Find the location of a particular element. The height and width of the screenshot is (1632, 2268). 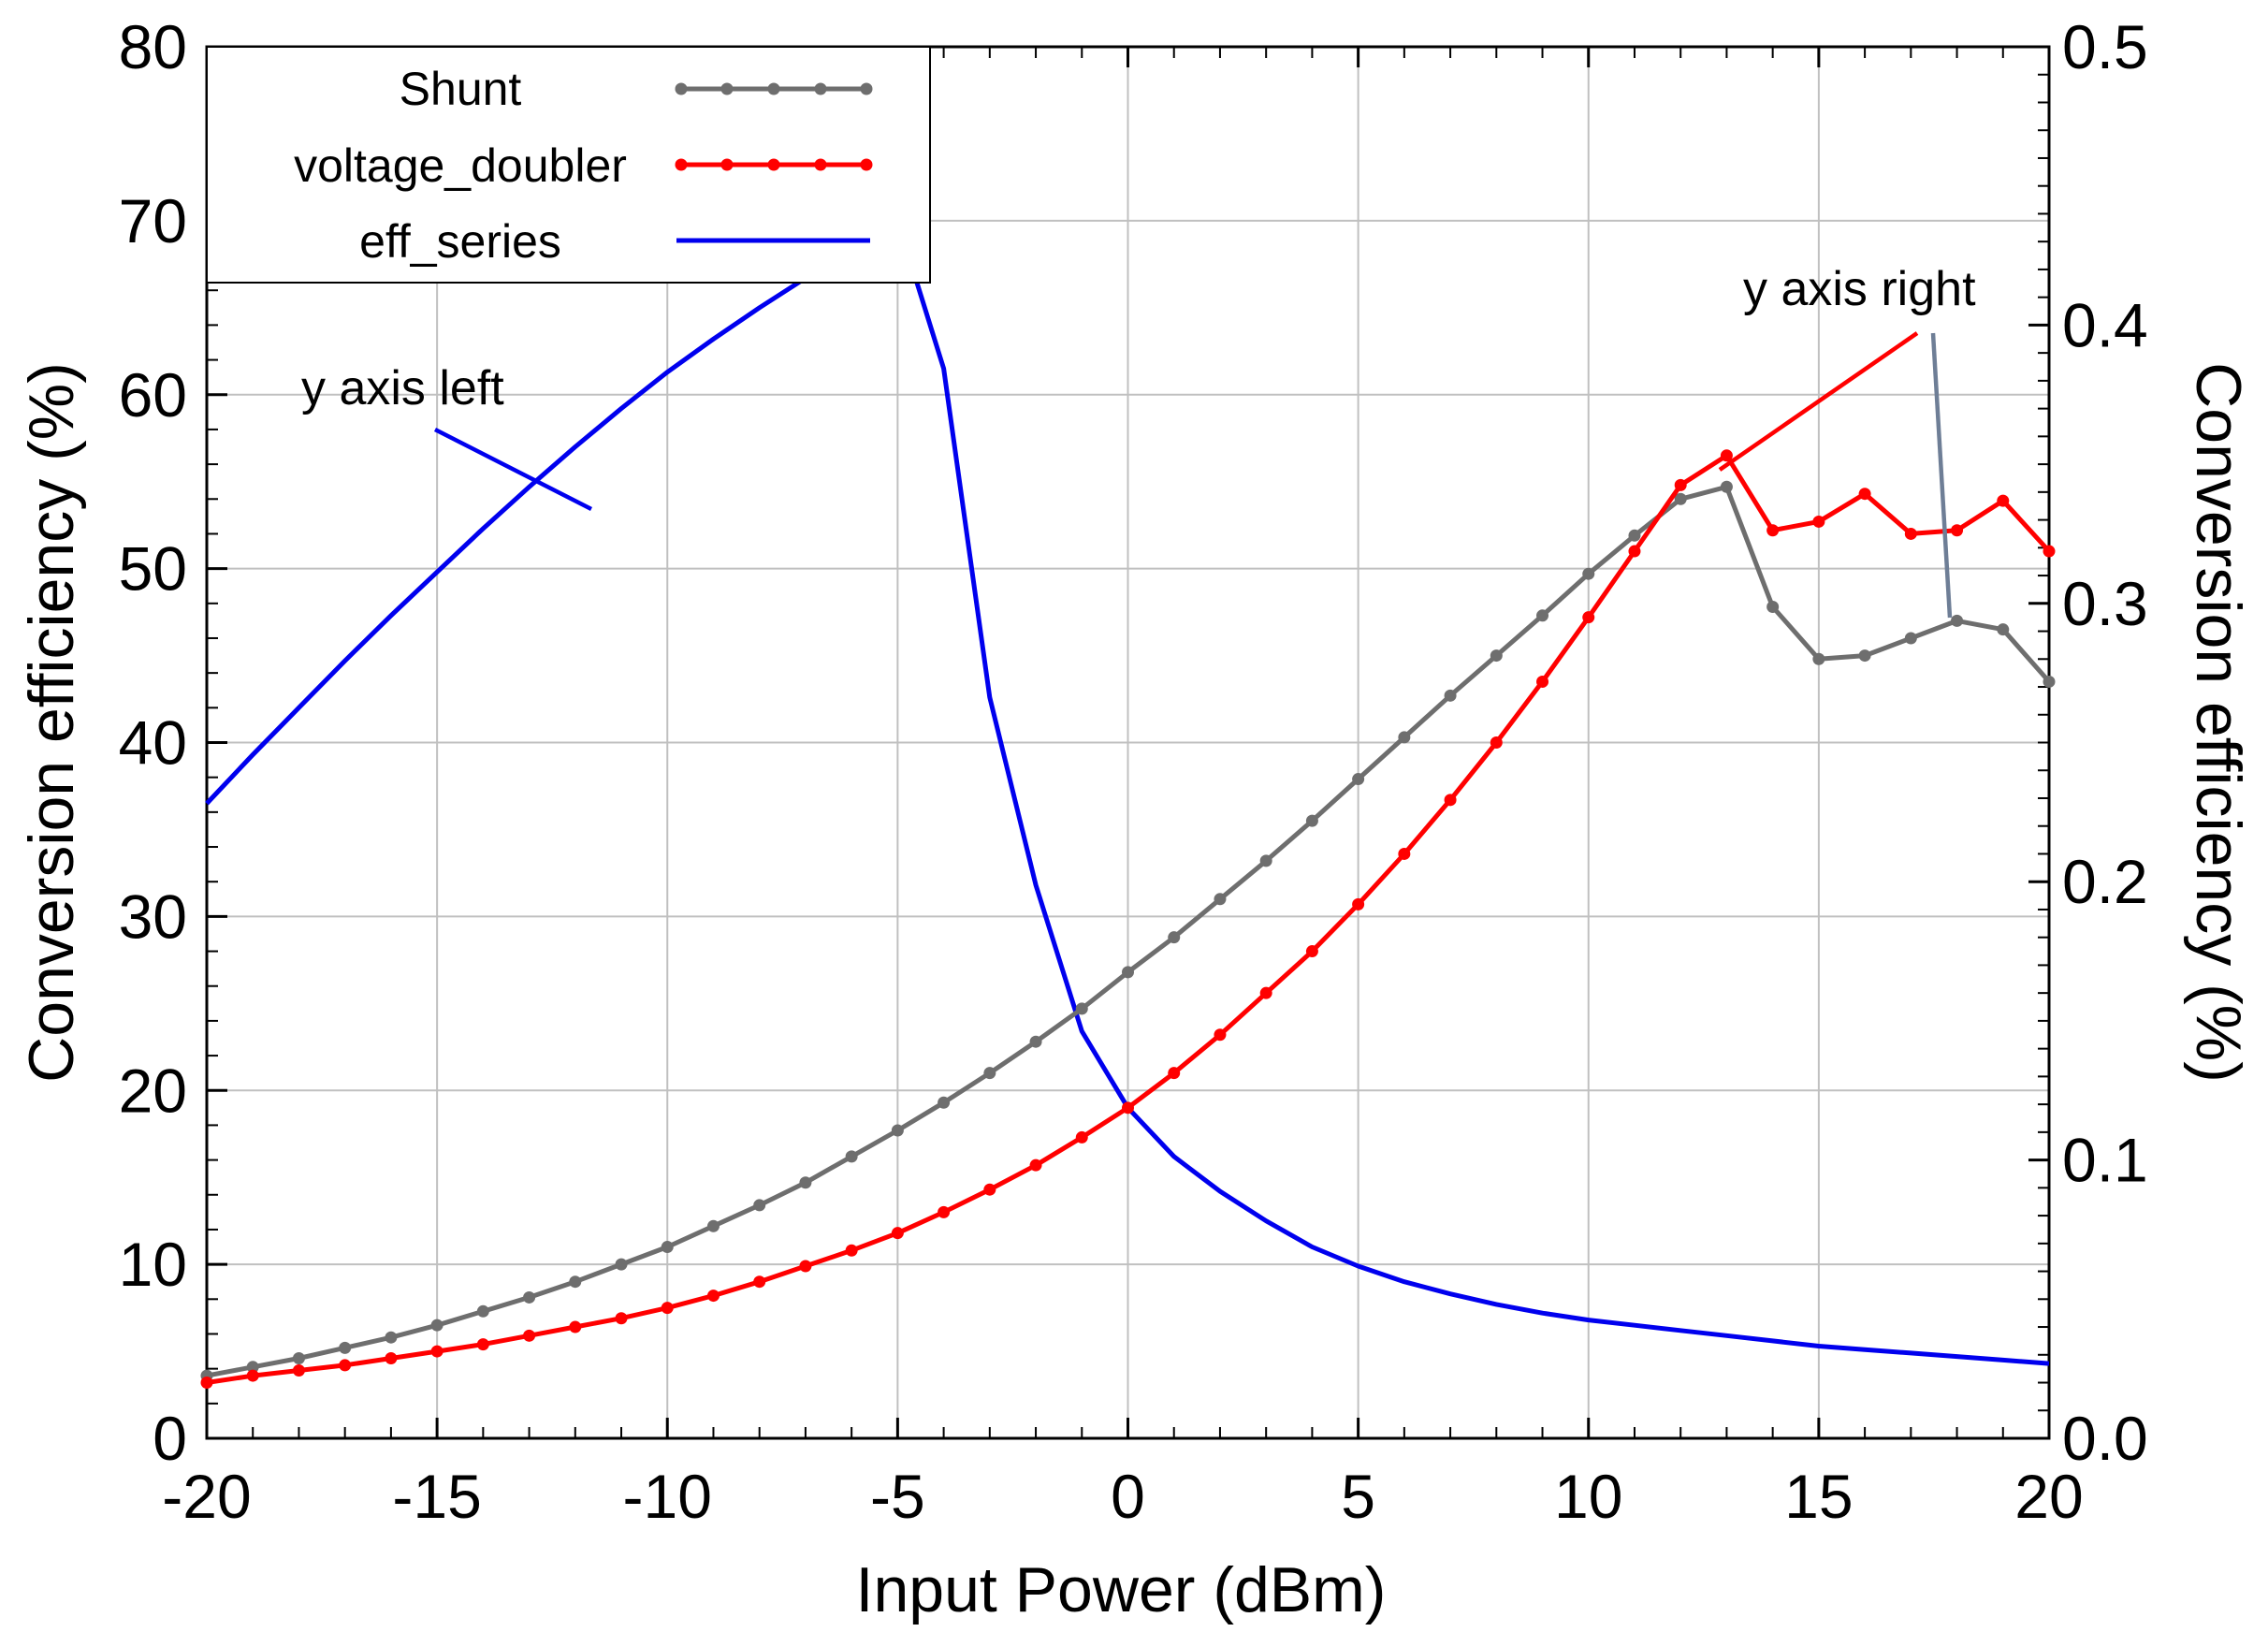

x-tick-label: -15 is located at coordinates (436, 1497).